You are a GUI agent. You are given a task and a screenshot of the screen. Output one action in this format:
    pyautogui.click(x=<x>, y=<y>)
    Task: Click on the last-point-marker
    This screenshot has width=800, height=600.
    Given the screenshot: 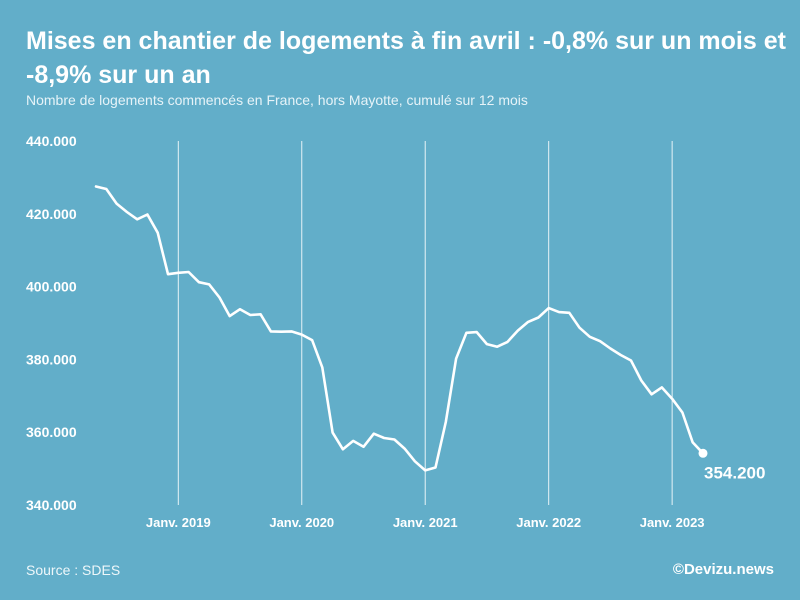 What is the action you would take?
    pyautogui.click(x=703, y=453)
    